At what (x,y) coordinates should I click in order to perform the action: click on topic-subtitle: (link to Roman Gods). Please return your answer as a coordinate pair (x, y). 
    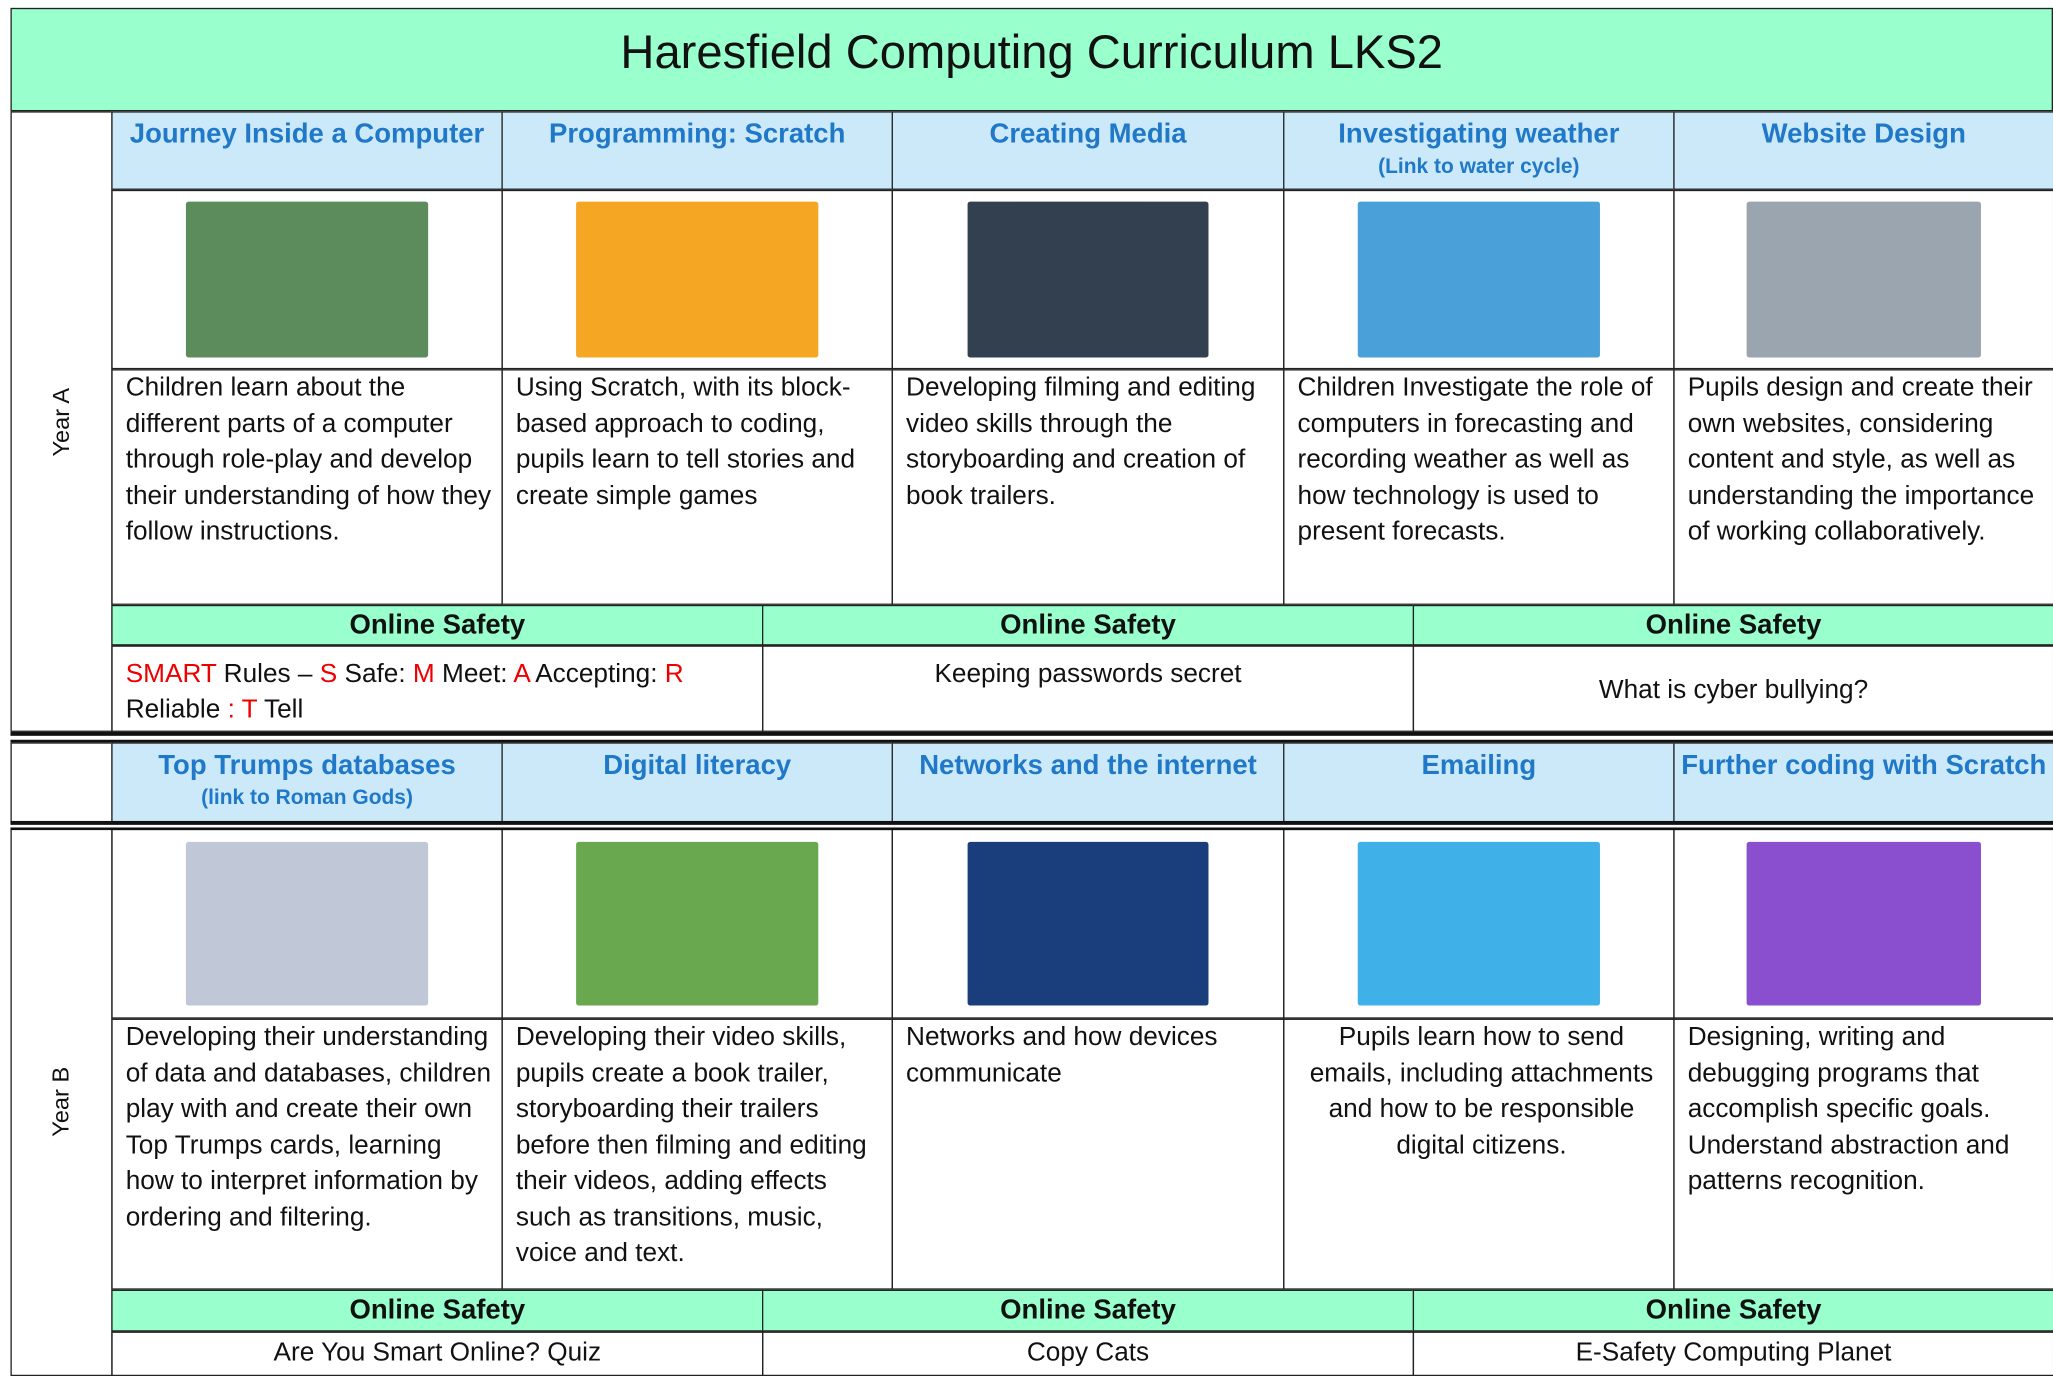
    Looking at the image, I should click on (307, 798).